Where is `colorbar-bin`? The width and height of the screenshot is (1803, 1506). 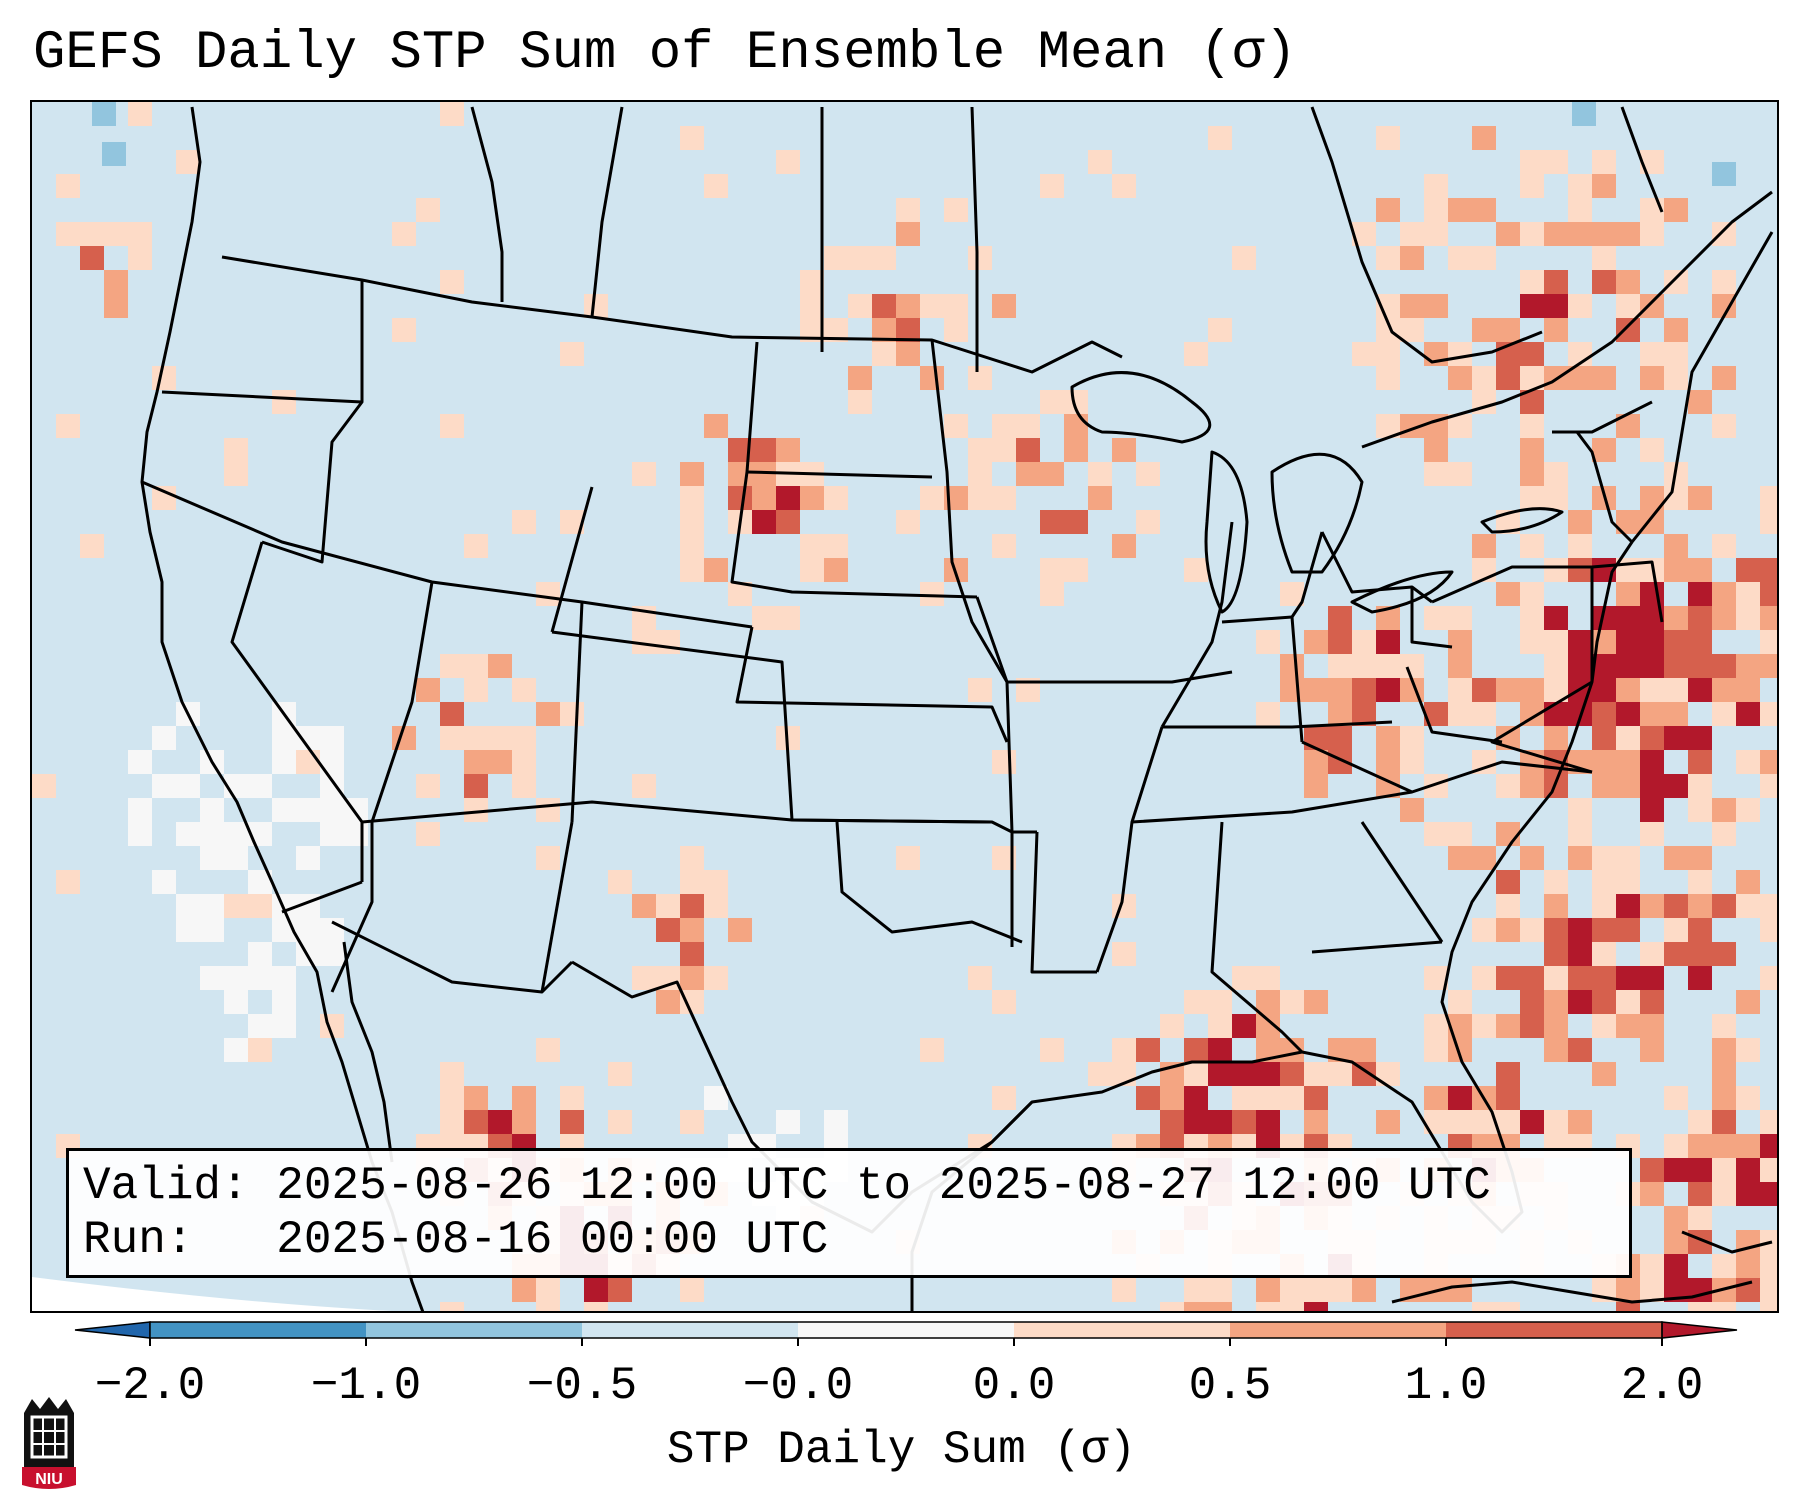
colorbar-bin is located at coordinates (906, 1330).